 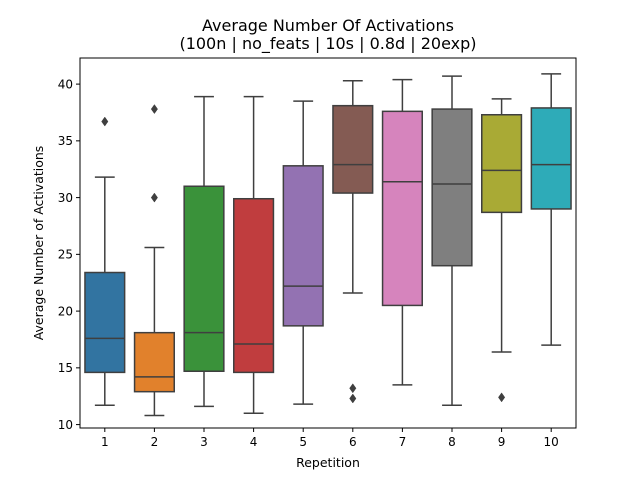 What do you see at coordinates (65, 84) in the screenshot?
I see `y-tick-label: 40` at bounding box center [65, 84].